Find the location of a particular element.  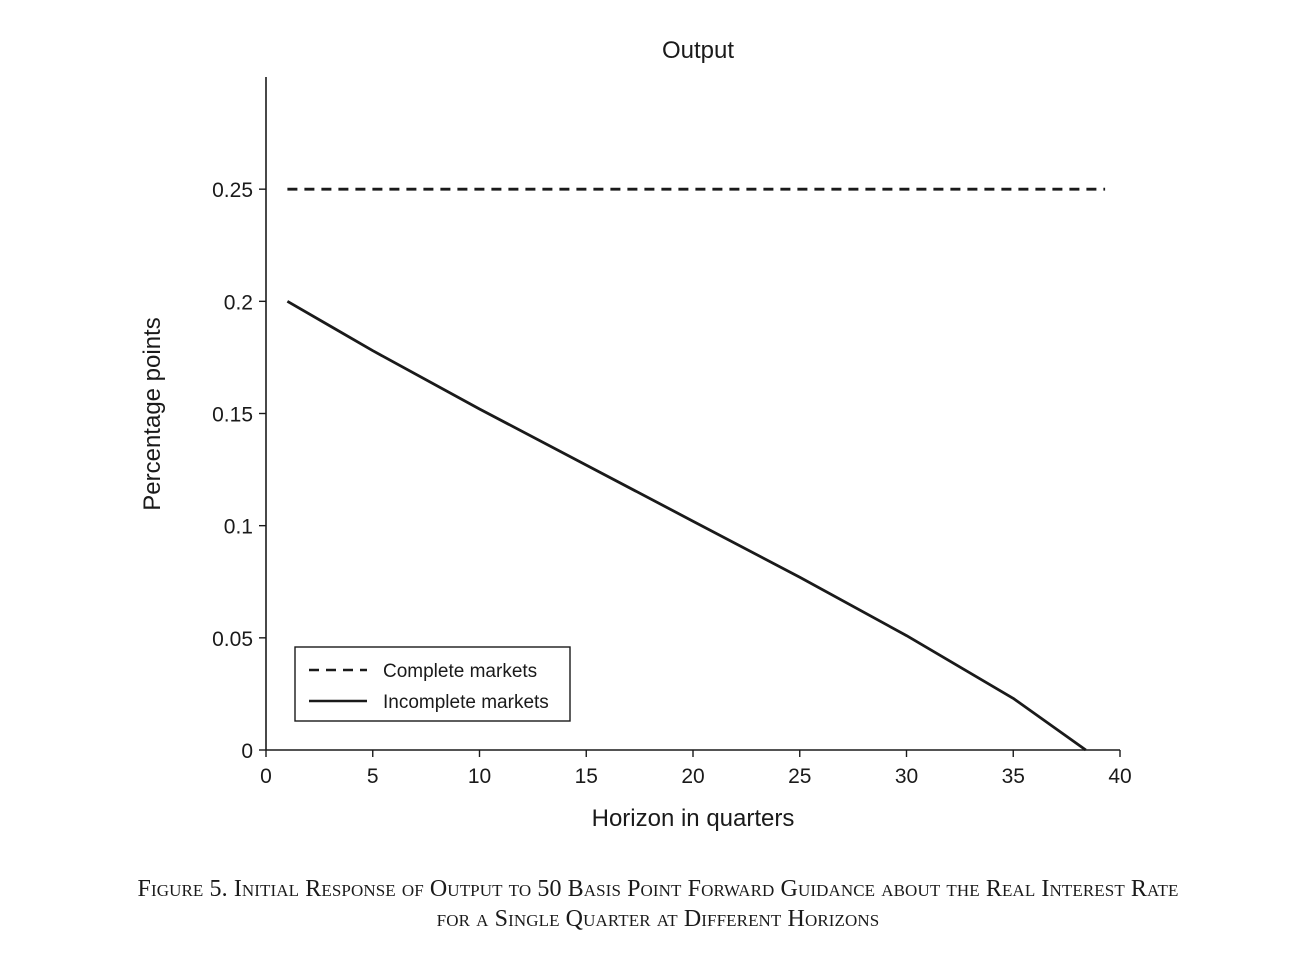

y-tick-label: 0.2 is located at coordinates (238, 302).